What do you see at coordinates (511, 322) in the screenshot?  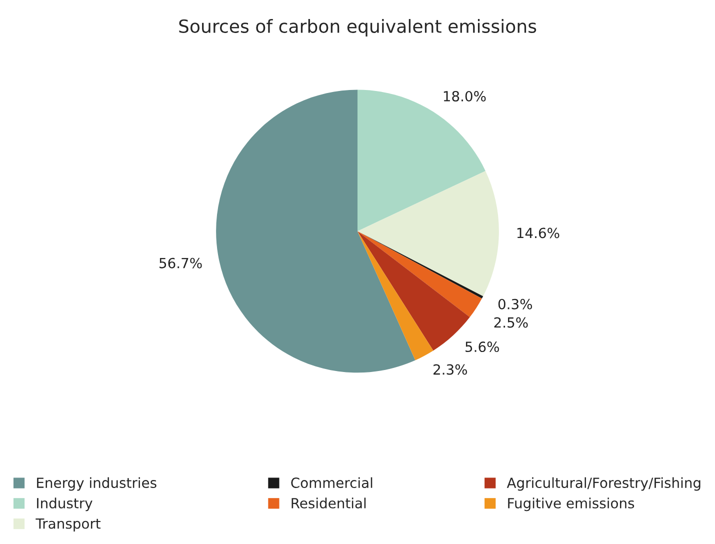 I see `data-label: 2.5%` at bounding box center [511, 322].